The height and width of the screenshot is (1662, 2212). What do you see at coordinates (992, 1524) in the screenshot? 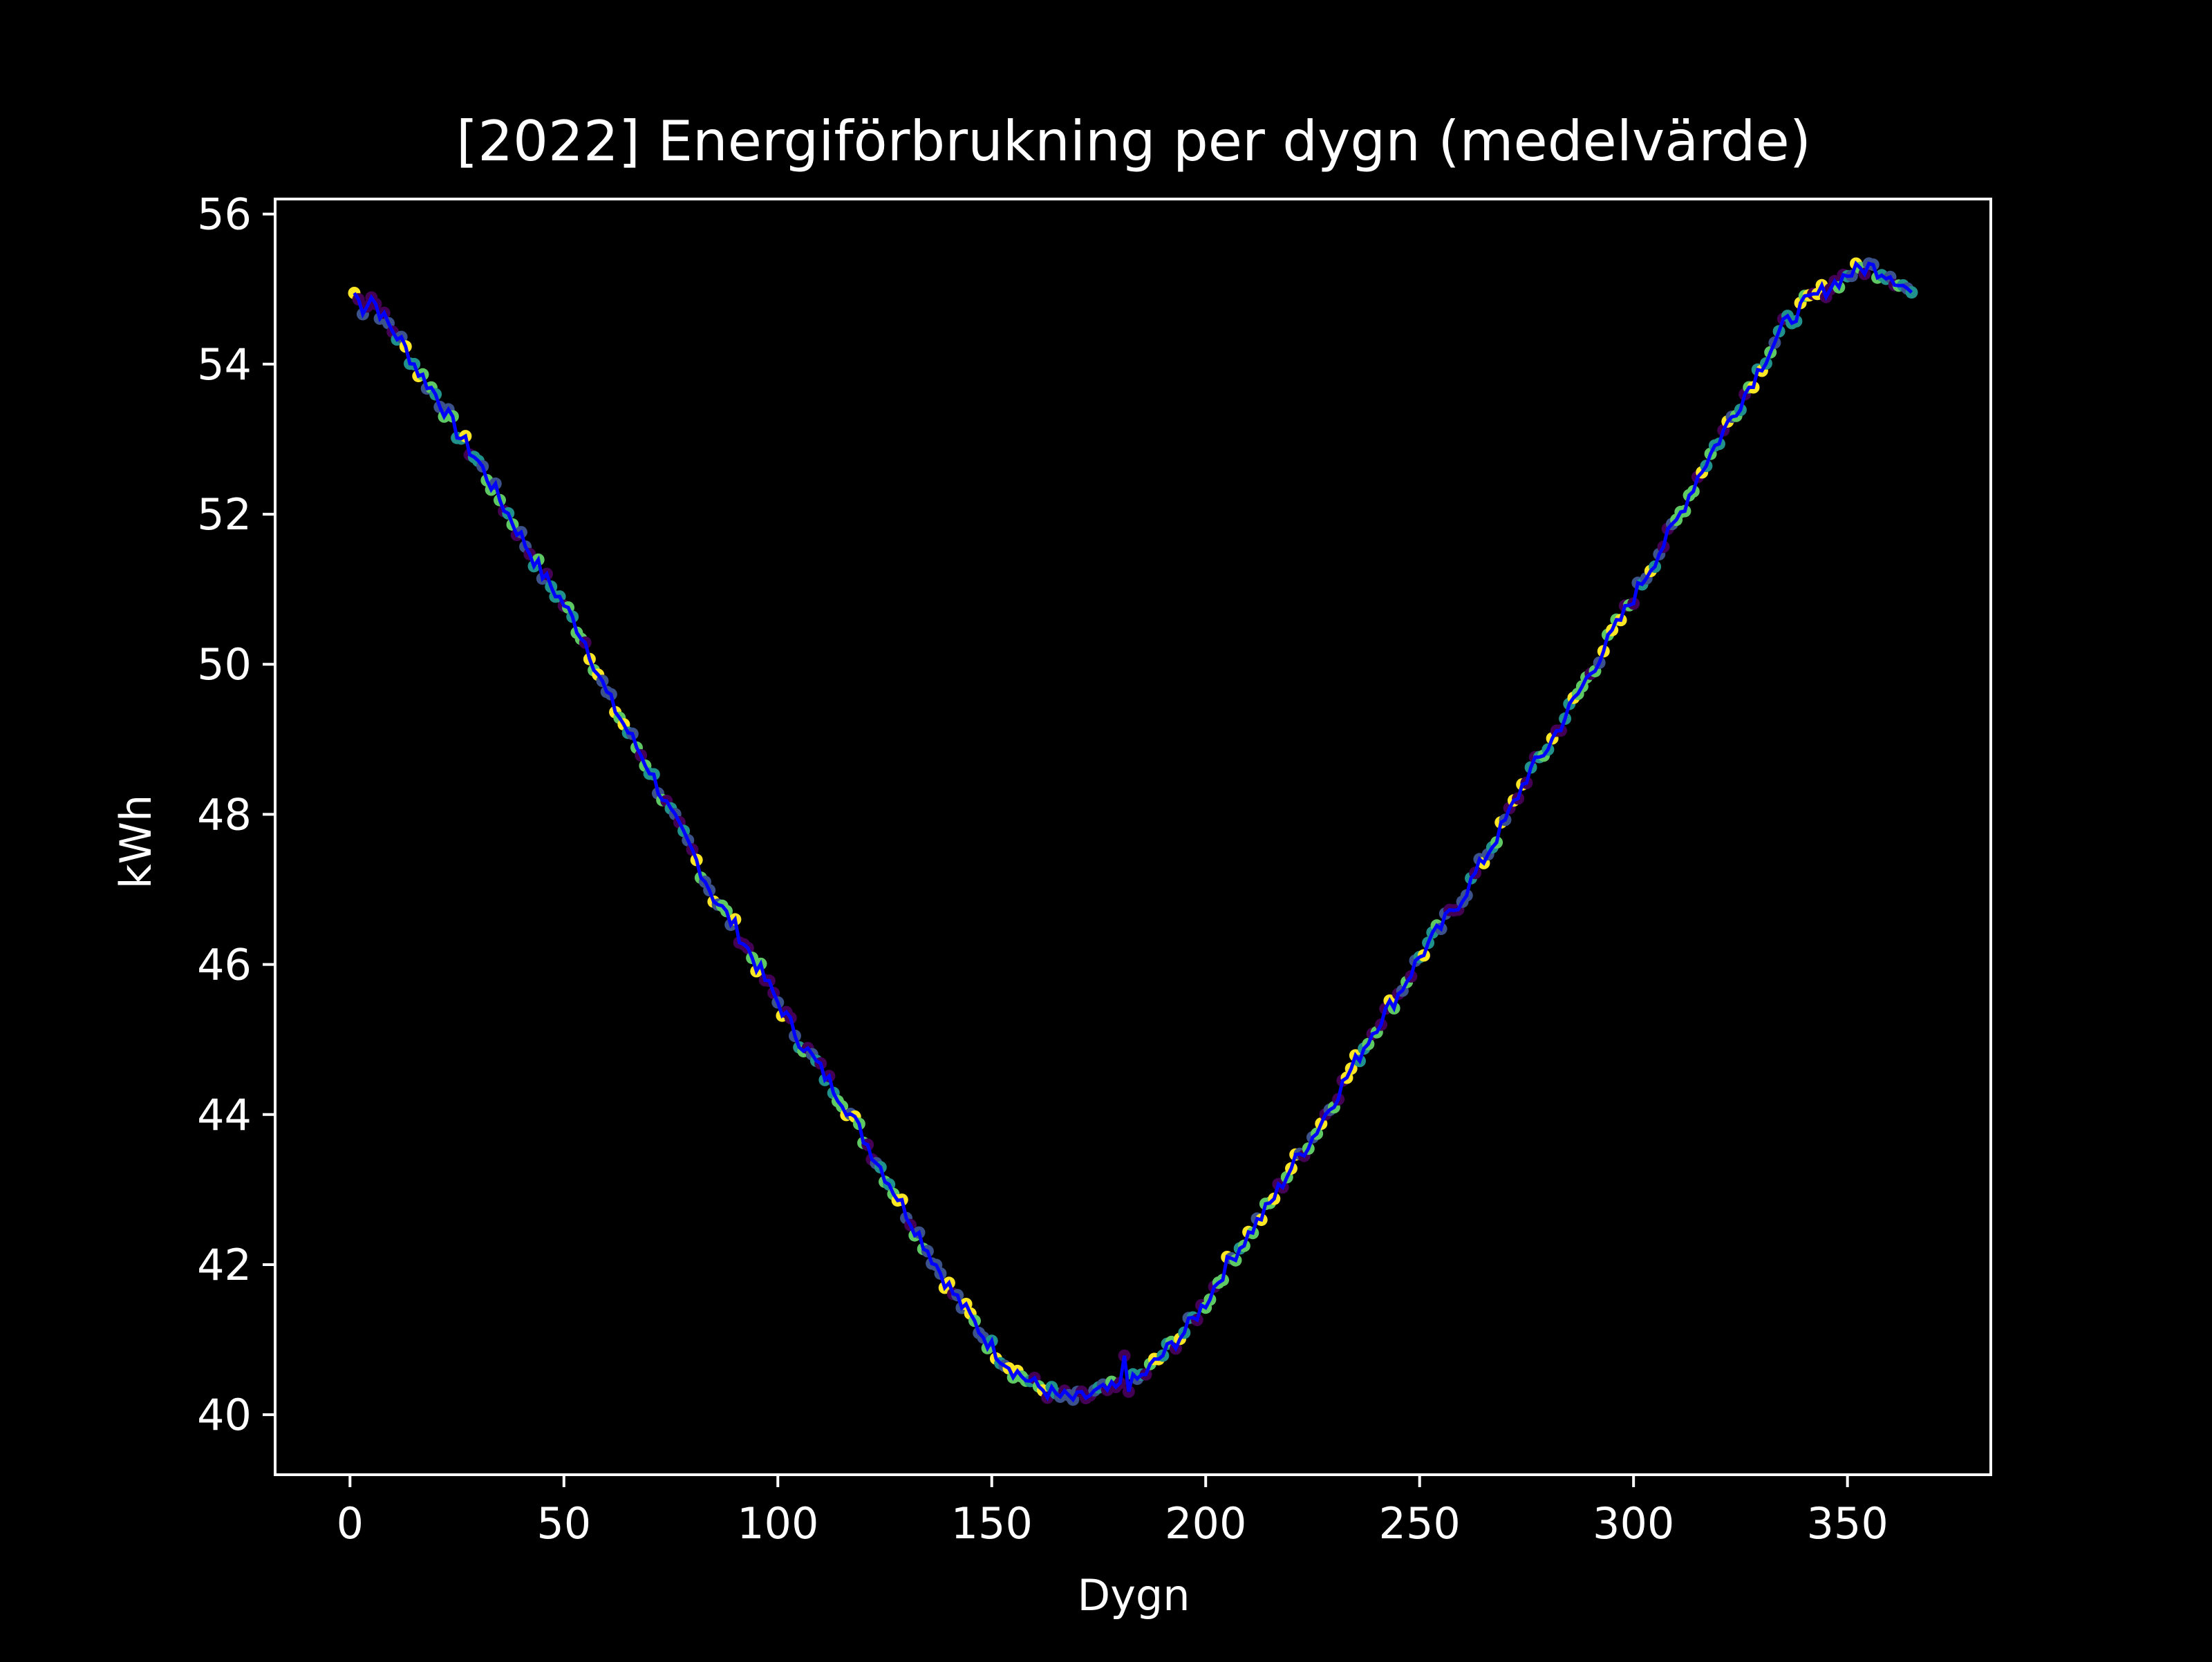
I see `x-tick-label: 150` at bounding box center [992, 1524].